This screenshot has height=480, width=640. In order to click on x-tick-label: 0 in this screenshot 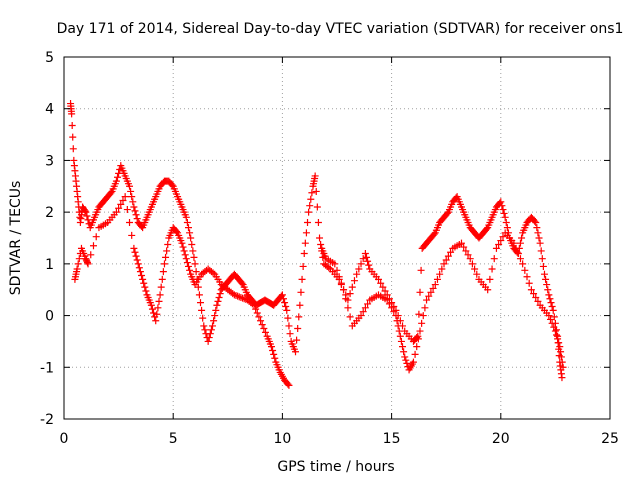, I will do `click(64, 439)`.